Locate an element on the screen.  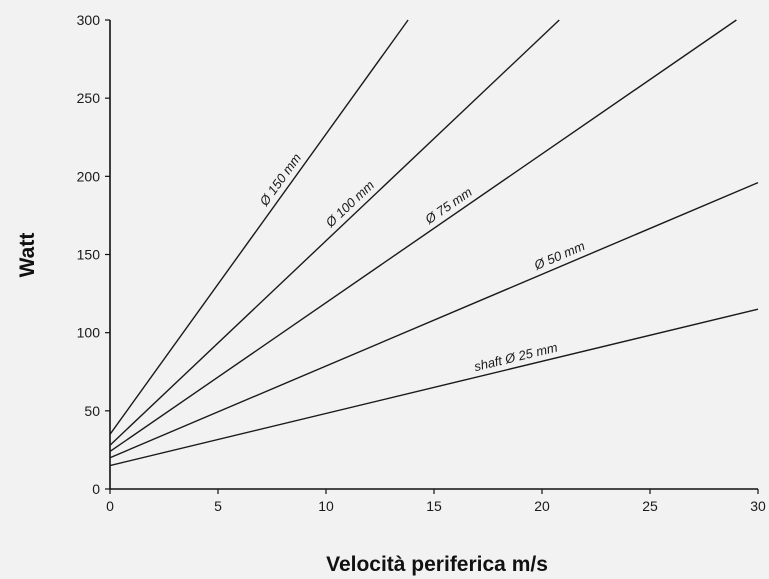
y-tick-label: 300 is located at coordinates (89, 20).